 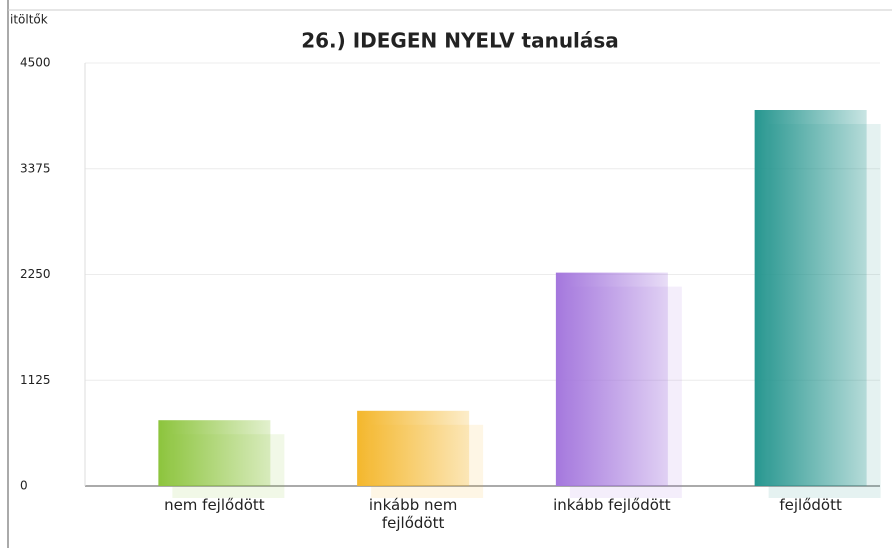 What do you see at coordinates (35, 380) in the screenshot?
I see `y-tick-label: 1125` at bounding box center [35, 380].